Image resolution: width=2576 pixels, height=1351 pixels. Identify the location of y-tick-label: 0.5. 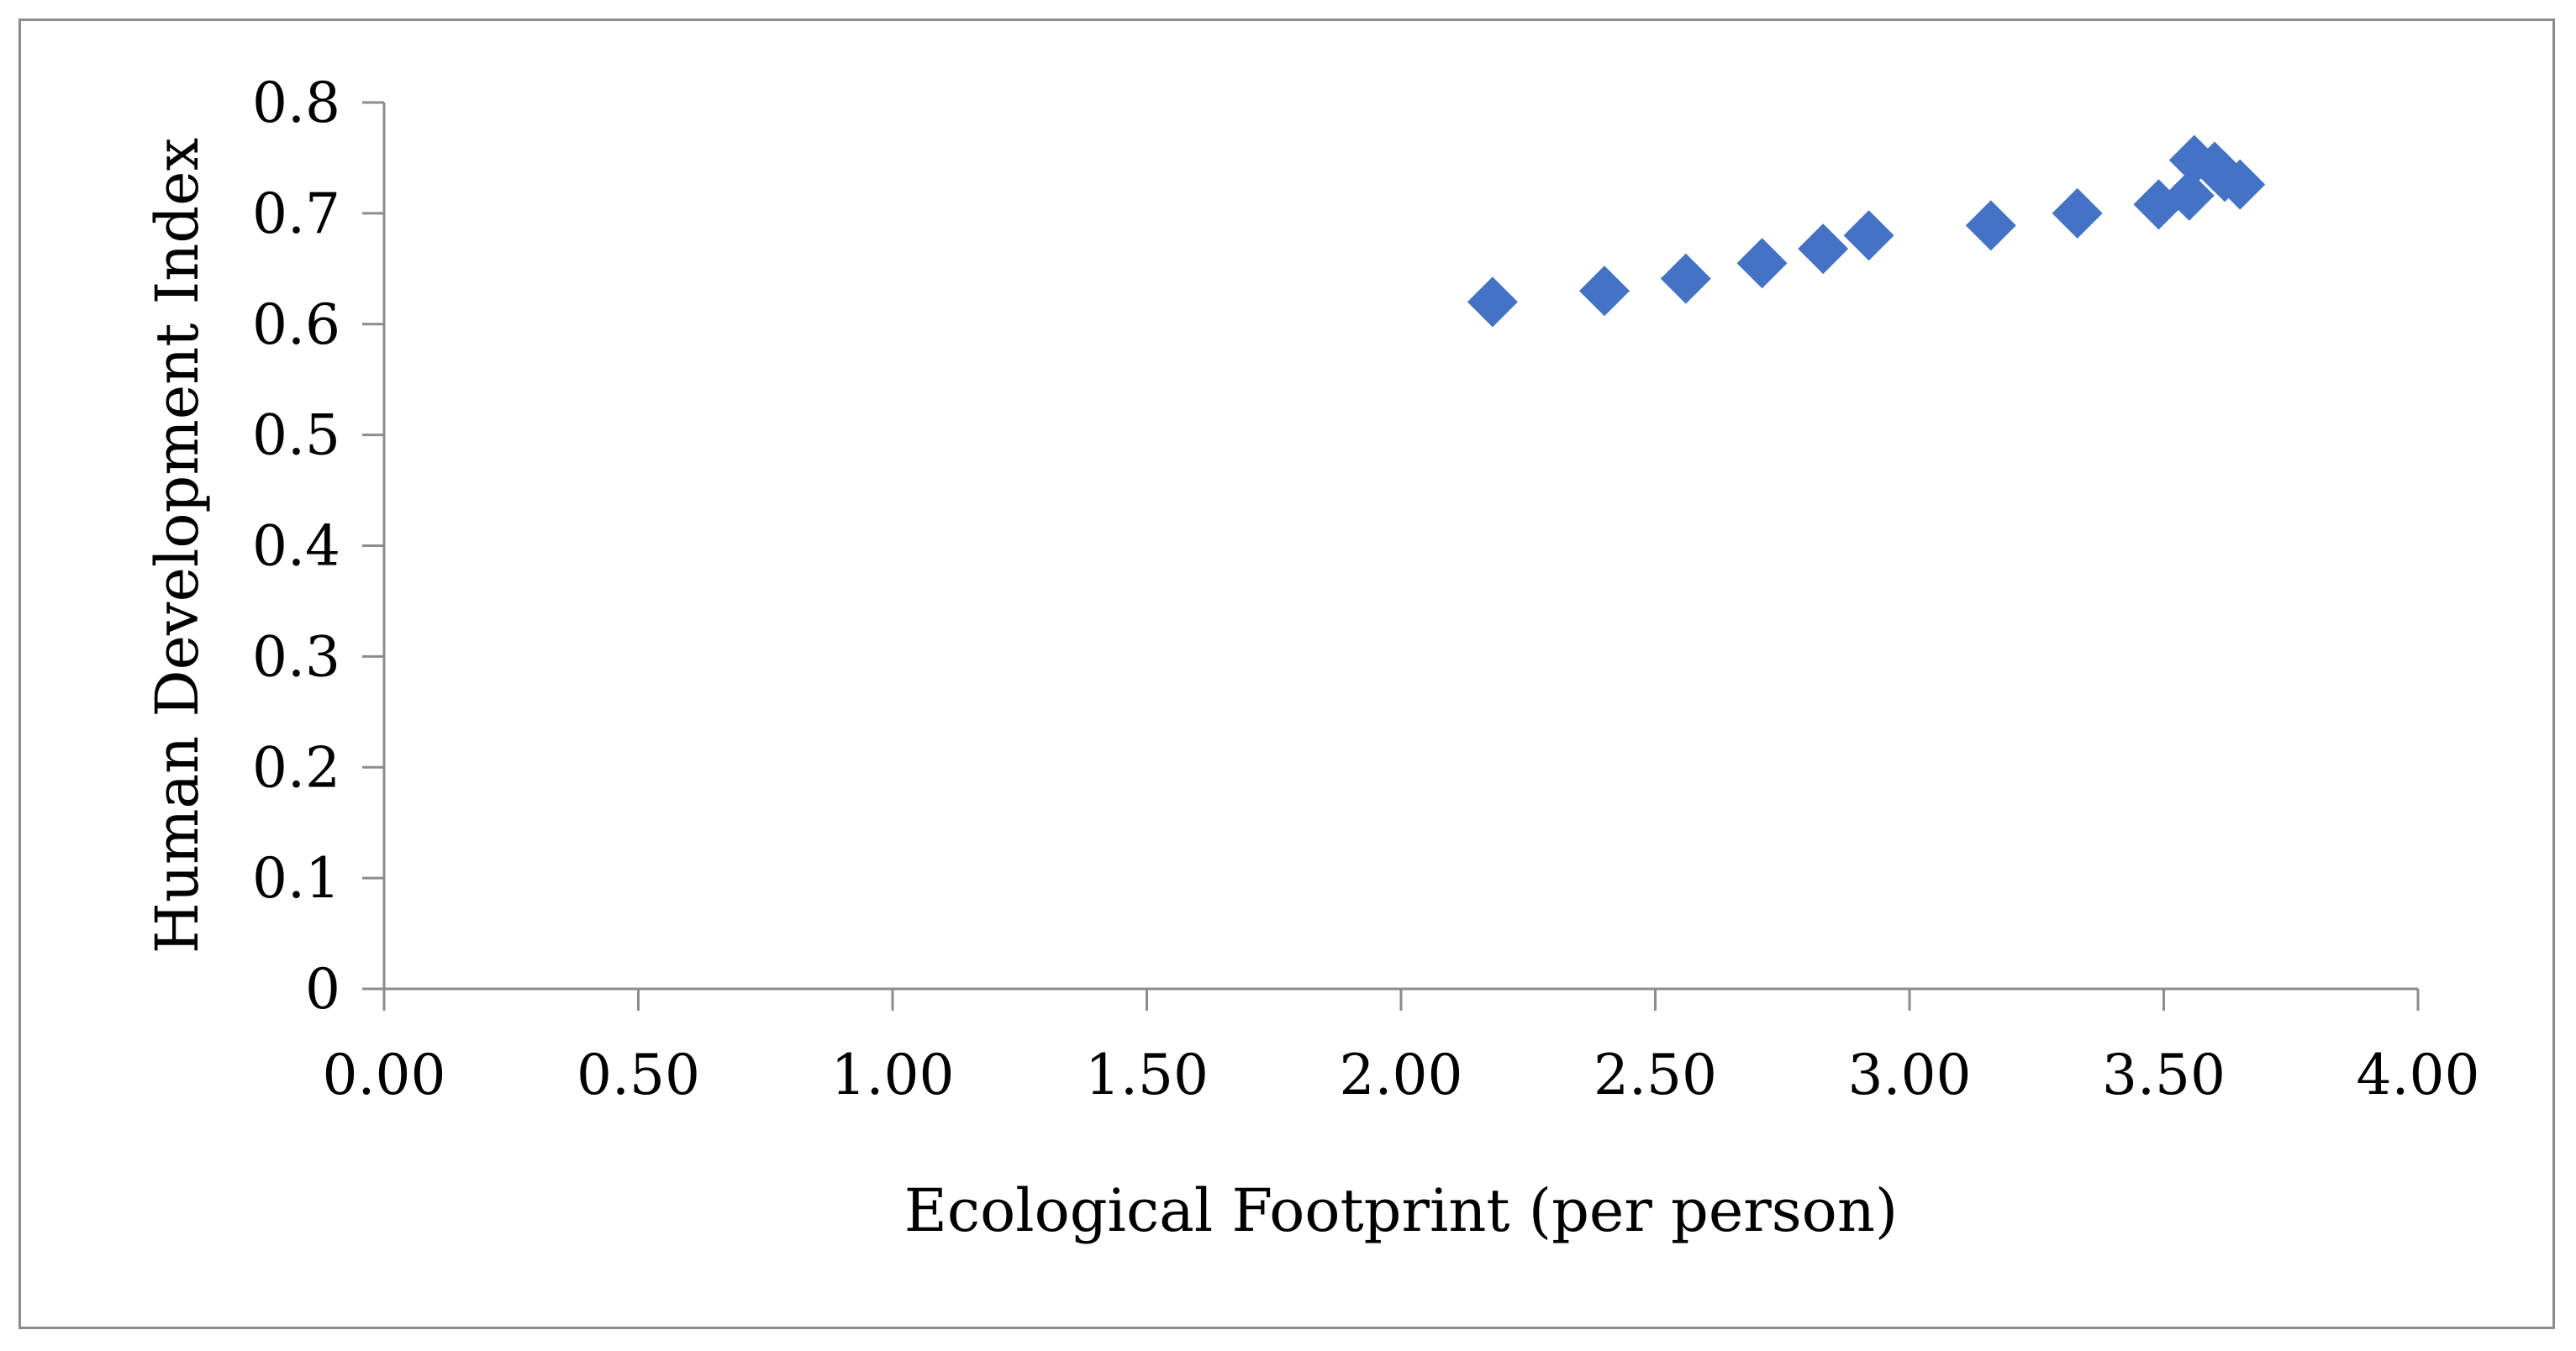
(296, 436).